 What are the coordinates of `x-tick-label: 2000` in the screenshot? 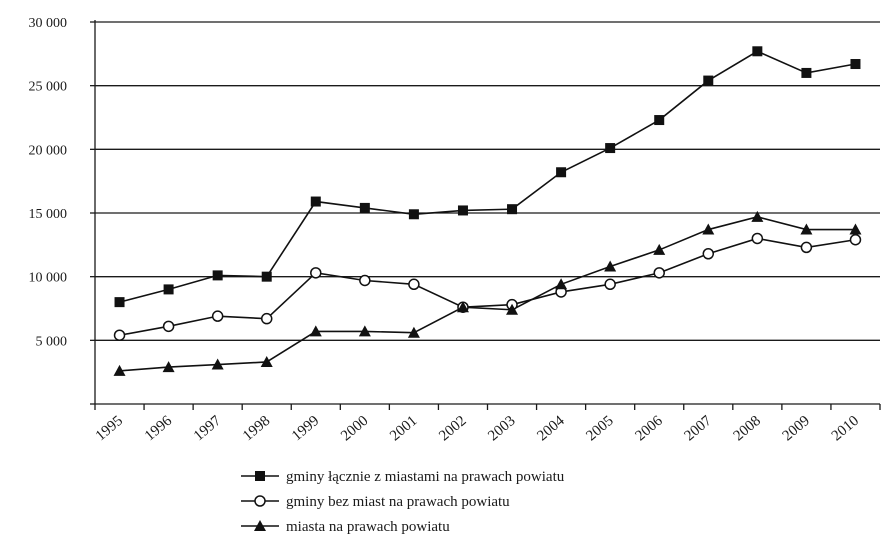 It's located at (354, 429).